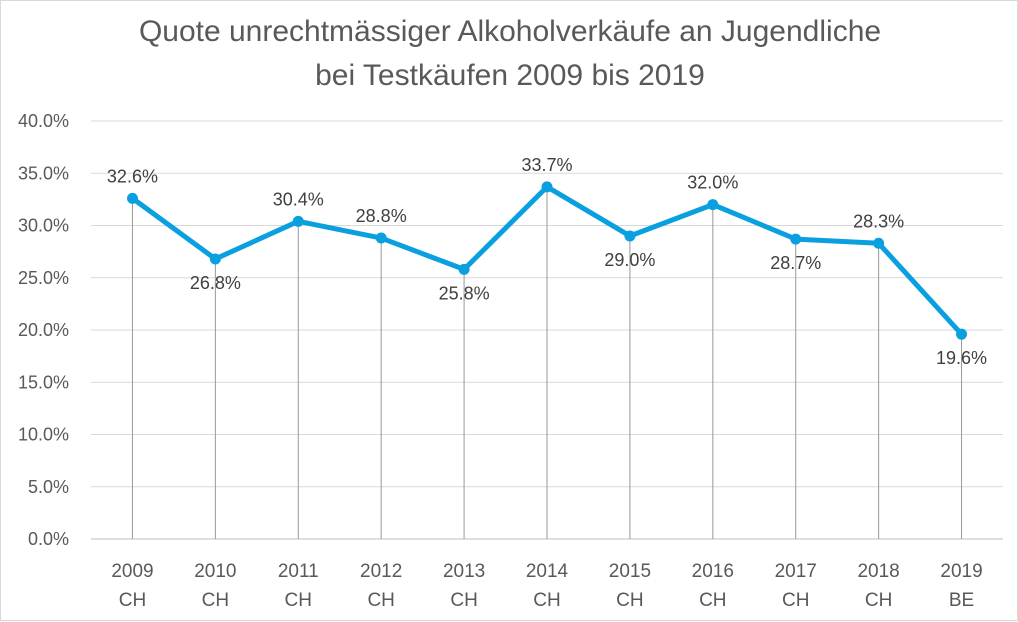 The width and height of the screenshot is (1018, 622). Describe the element at coordinates (464, 571) in the screenshot. I see `x-tick-label: 2013` at that location.